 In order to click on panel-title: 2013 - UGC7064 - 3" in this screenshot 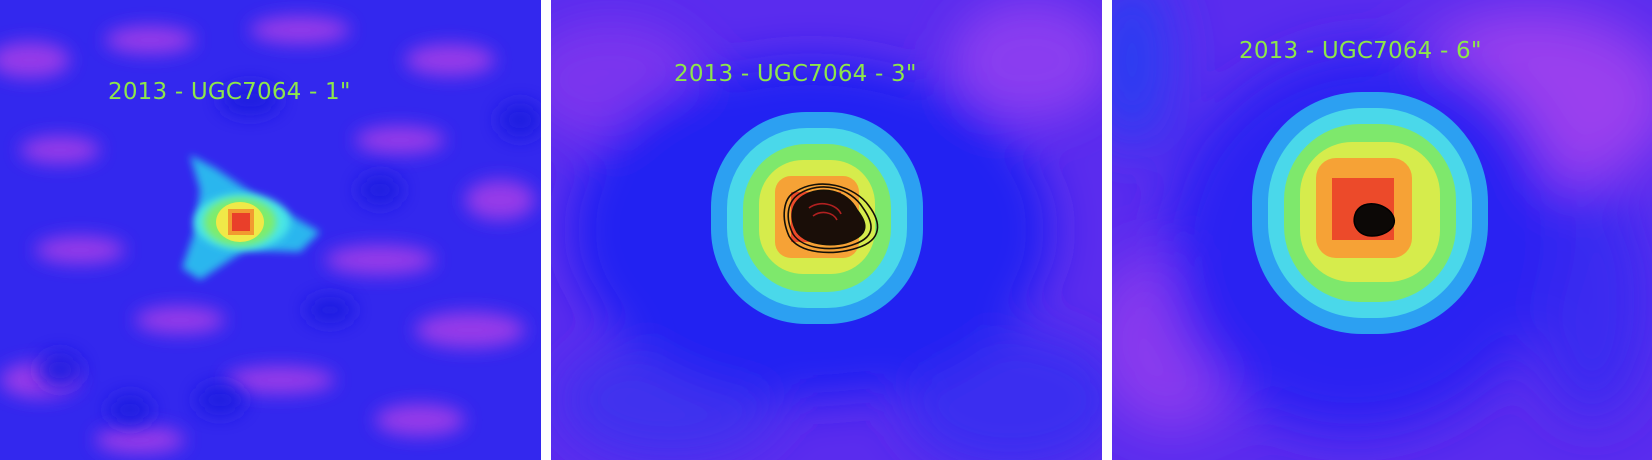, I will do `click(795, 74)`.